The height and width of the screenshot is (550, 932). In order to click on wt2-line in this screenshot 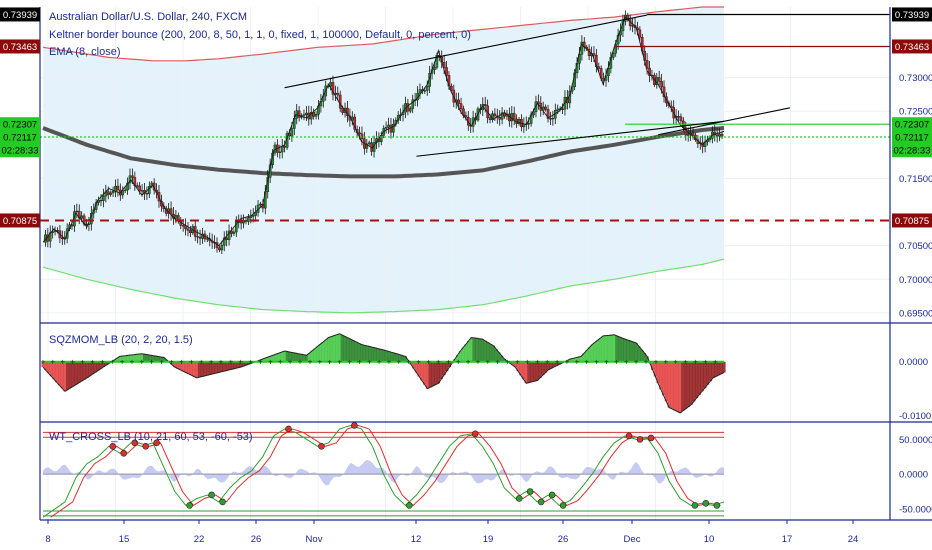, I will do `click(385, 471)`.